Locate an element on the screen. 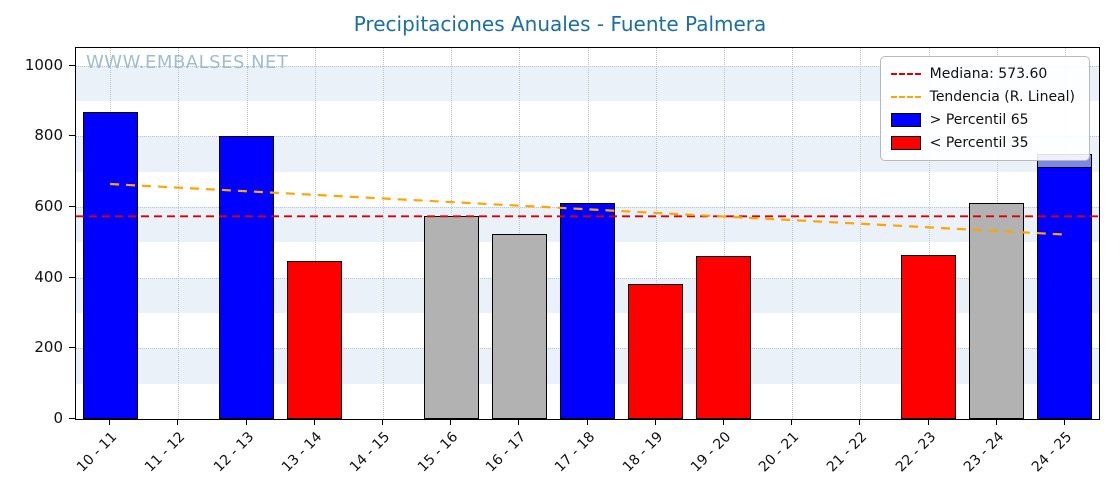 The image size is (1120, 500). y-tick-label: 600 is located at coordinates (48, 206).